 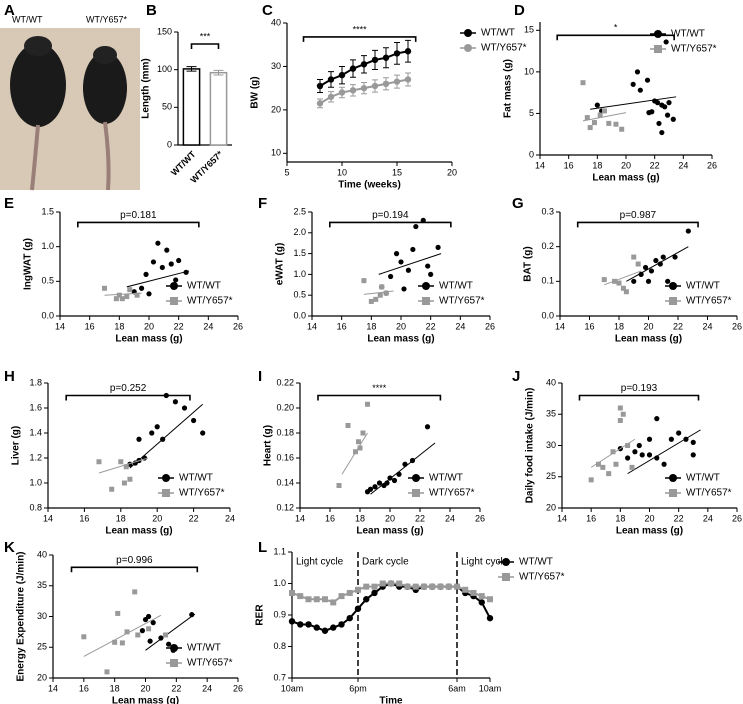 I want to click on y-tick-label: 0.3, so click(x=547, y=211).